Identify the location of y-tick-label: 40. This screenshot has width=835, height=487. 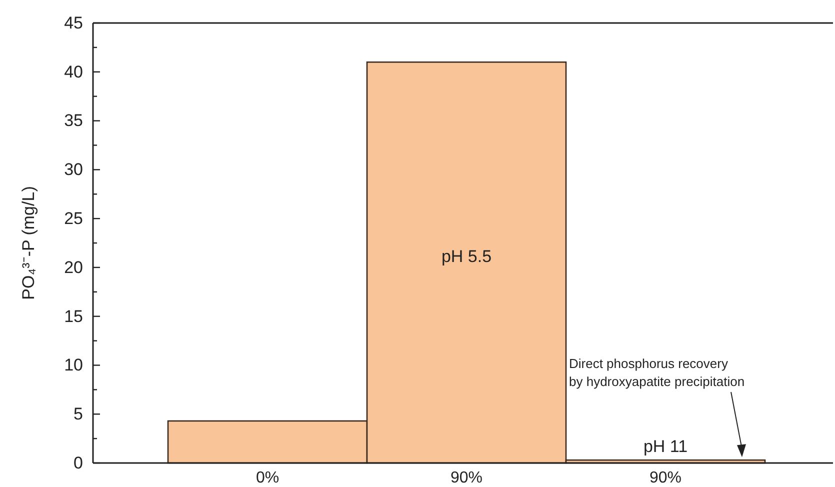
(73, 72).